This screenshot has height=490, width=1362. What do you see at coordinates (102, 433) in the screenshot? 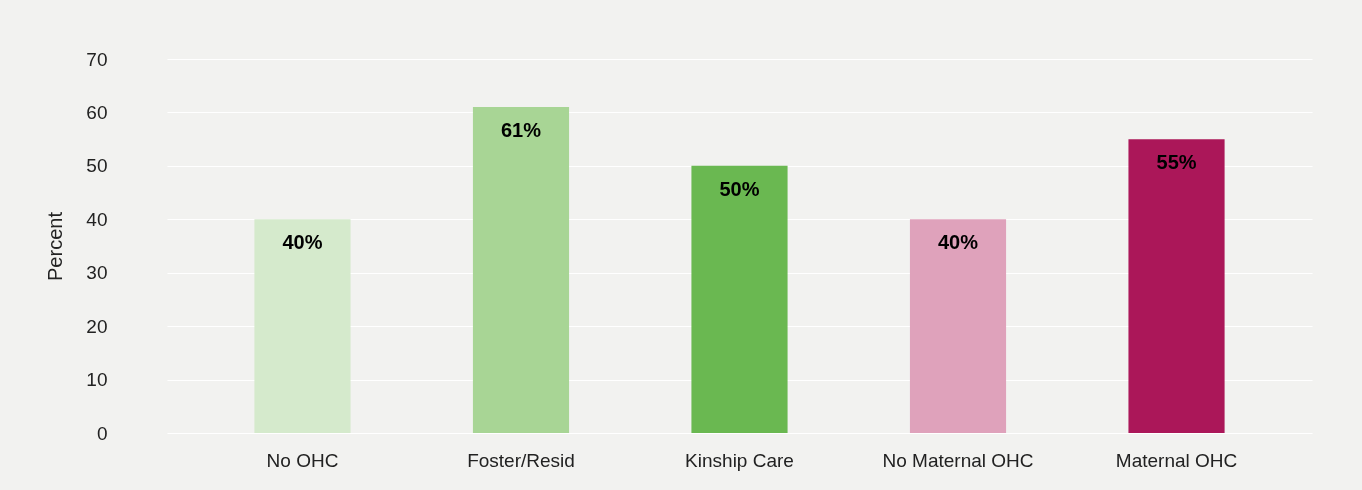
I see `y-tick-label: 0` at bounding box center [102, 433].